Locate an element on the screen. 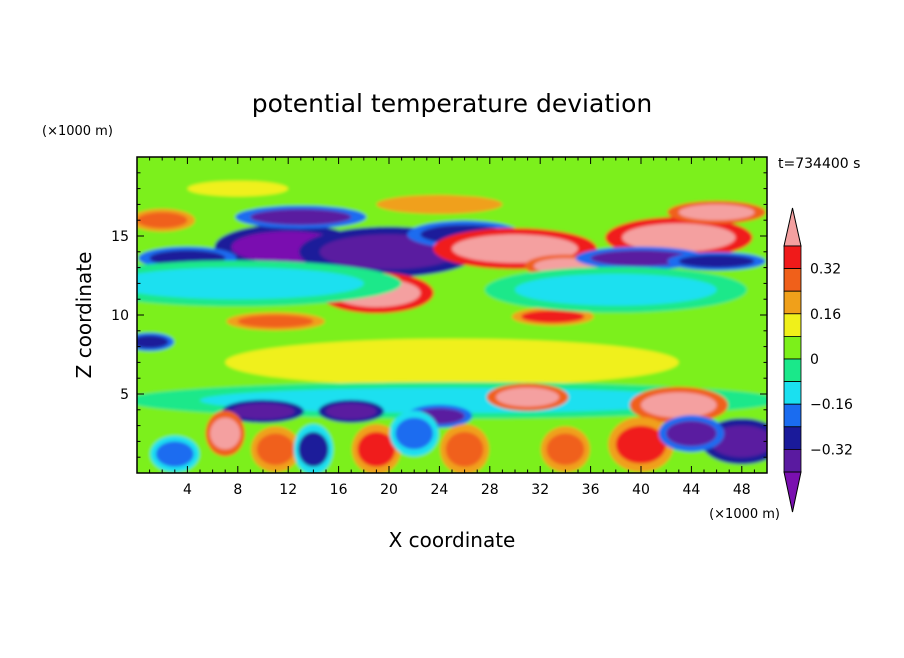 The image size is (904, 658). x-tick-label: 40 is located at coordinates (641, 490).